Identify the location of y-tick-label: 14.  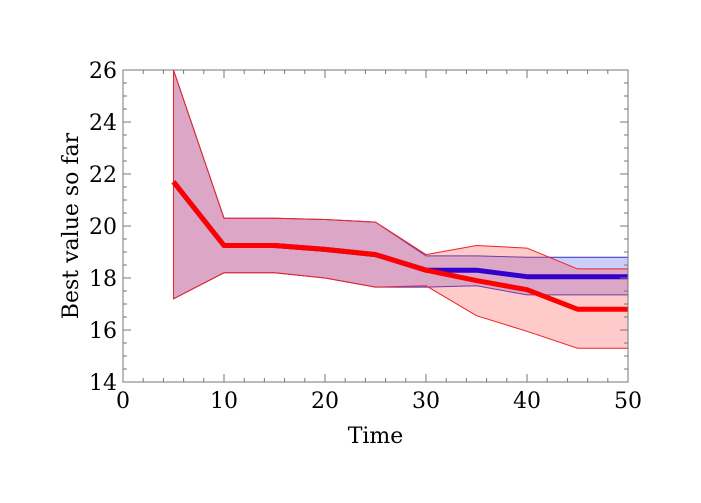
(103, 383).